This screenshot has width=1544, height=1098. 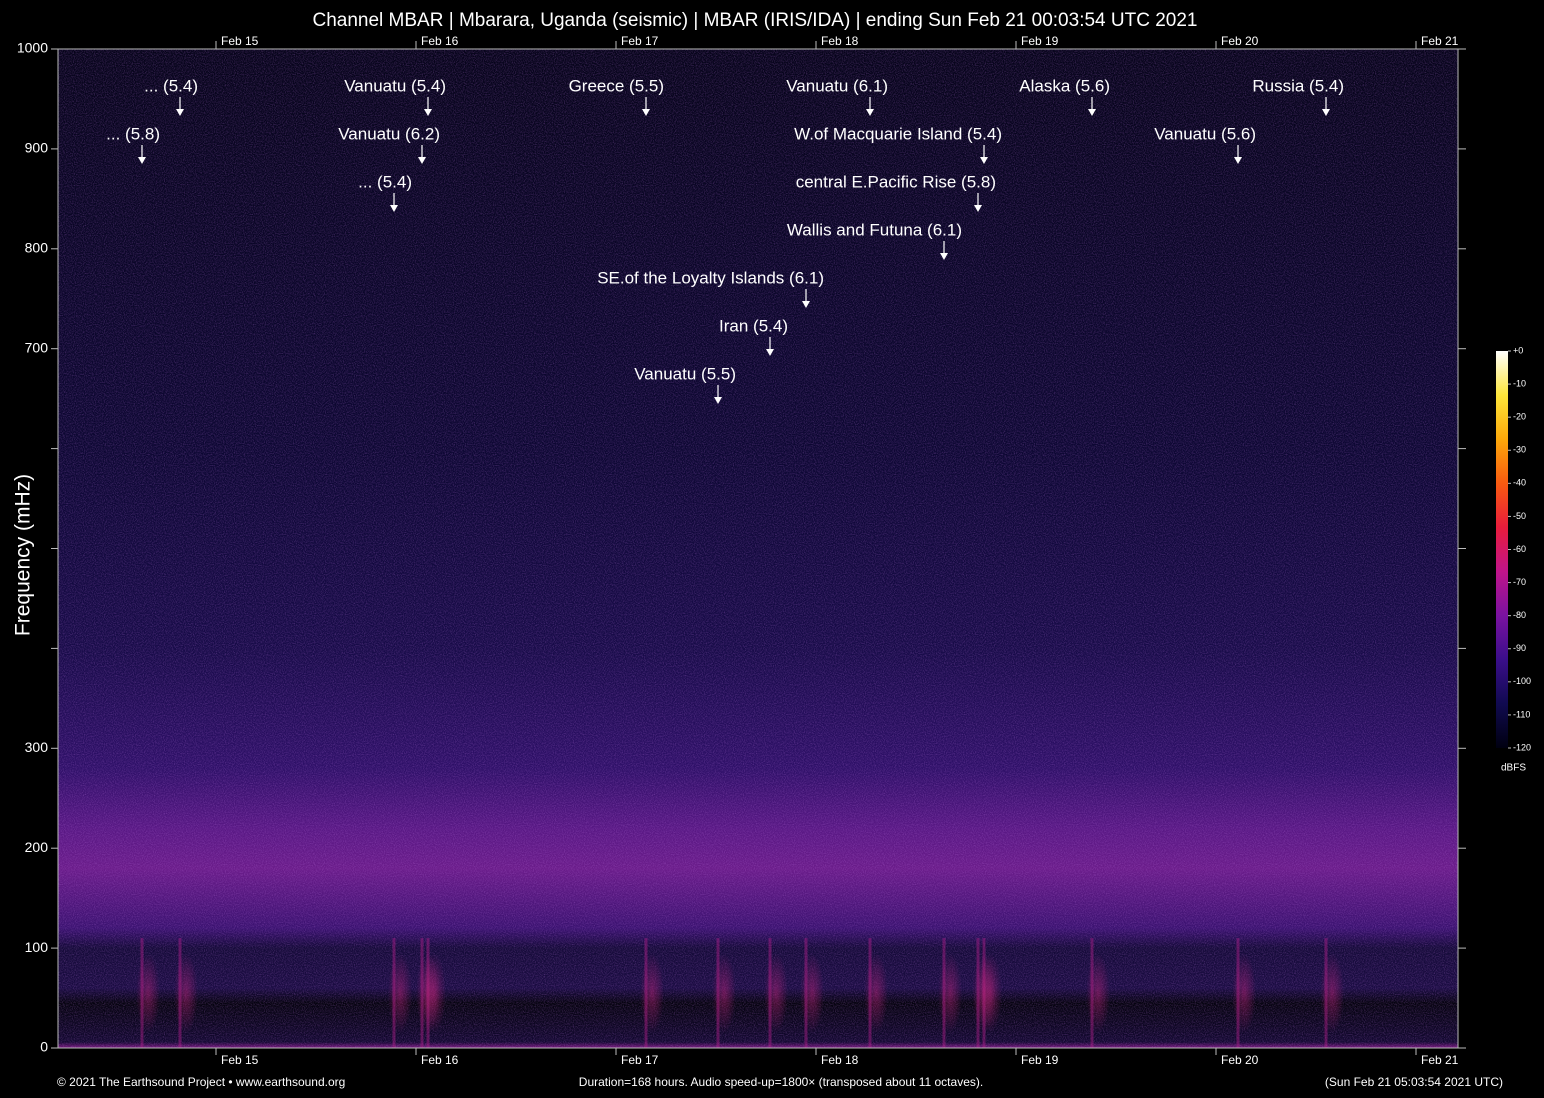 I want to click on event-annotation: central E.Pacific Rise (5.8), so click(x=896, y=192).